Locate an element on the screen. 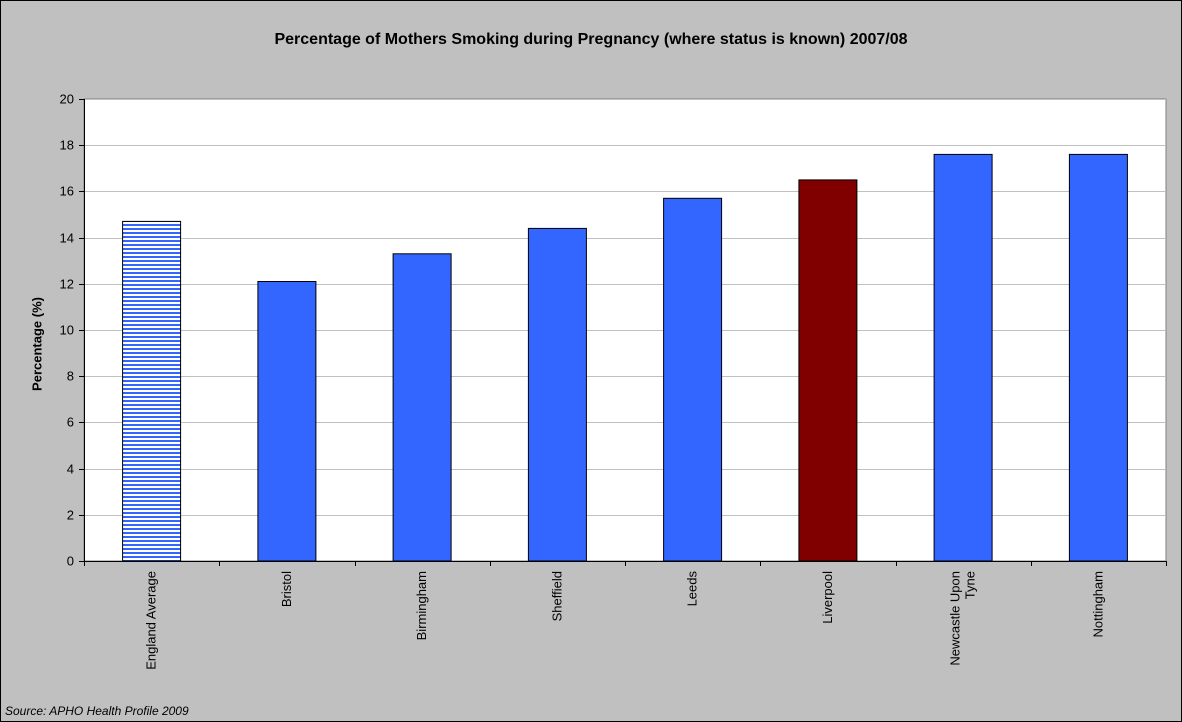 Image resolution: width=1182 pixels, height=722 pixels. bar-birmingham is located at coordinates (422, 407).